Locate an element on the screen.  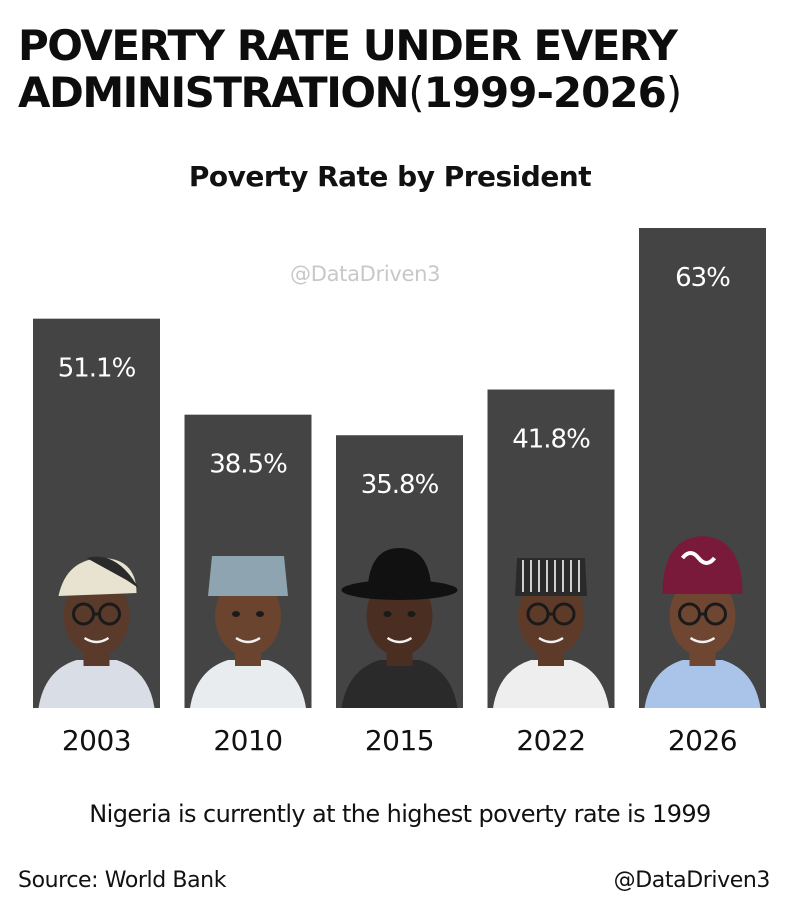
close-paren: ) is located at coordinates (673, 92).